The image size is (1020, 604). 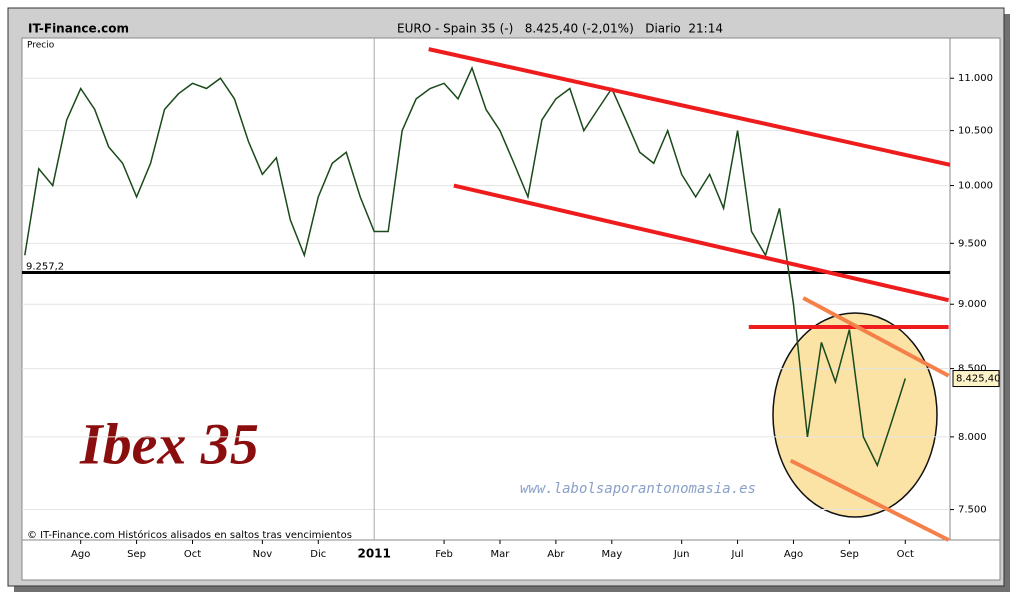 What do you see at coordinates (444, 554) in the screenshot?
I see `x-tick-label: Feb` at bounding box center [444, 554].